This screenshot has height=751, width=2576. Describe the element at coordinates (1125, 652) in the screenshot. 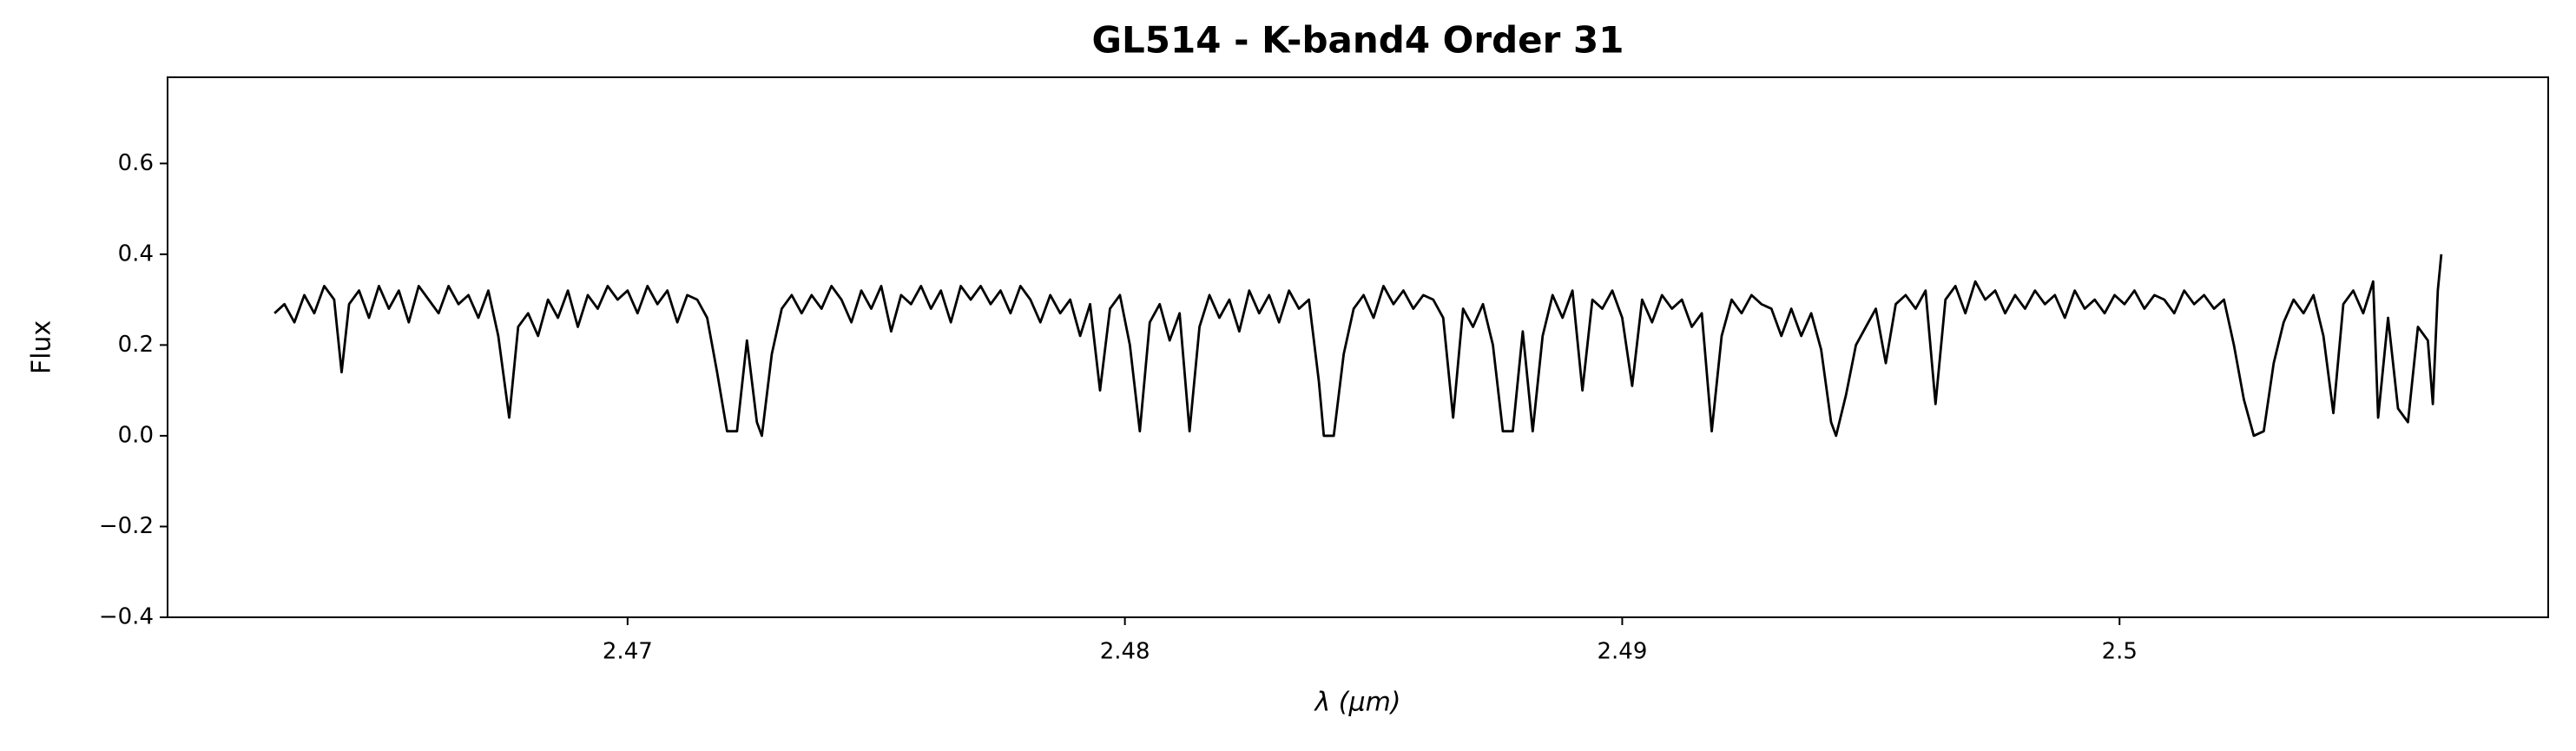

I see `x-tick-label: 2.48` at that location.